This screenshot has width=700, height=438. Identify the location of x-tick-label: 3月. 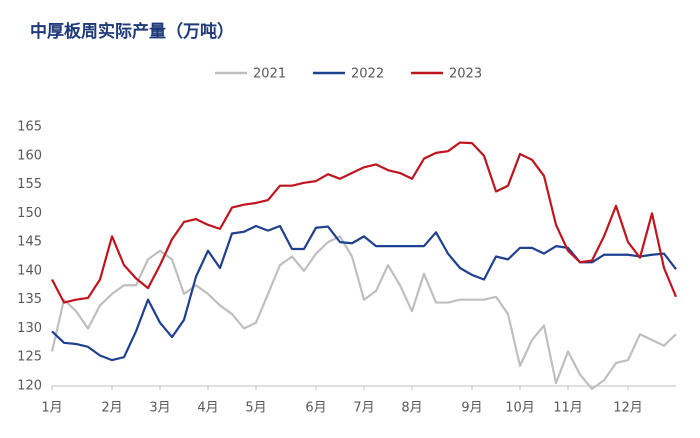
(159, 408).